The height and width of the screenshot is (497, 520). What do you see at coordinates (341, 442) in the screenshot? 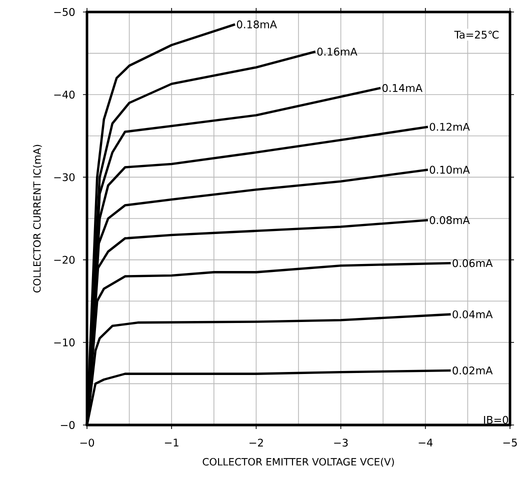
I see `x-tick-label: −3` at bounding box center [341, 442].